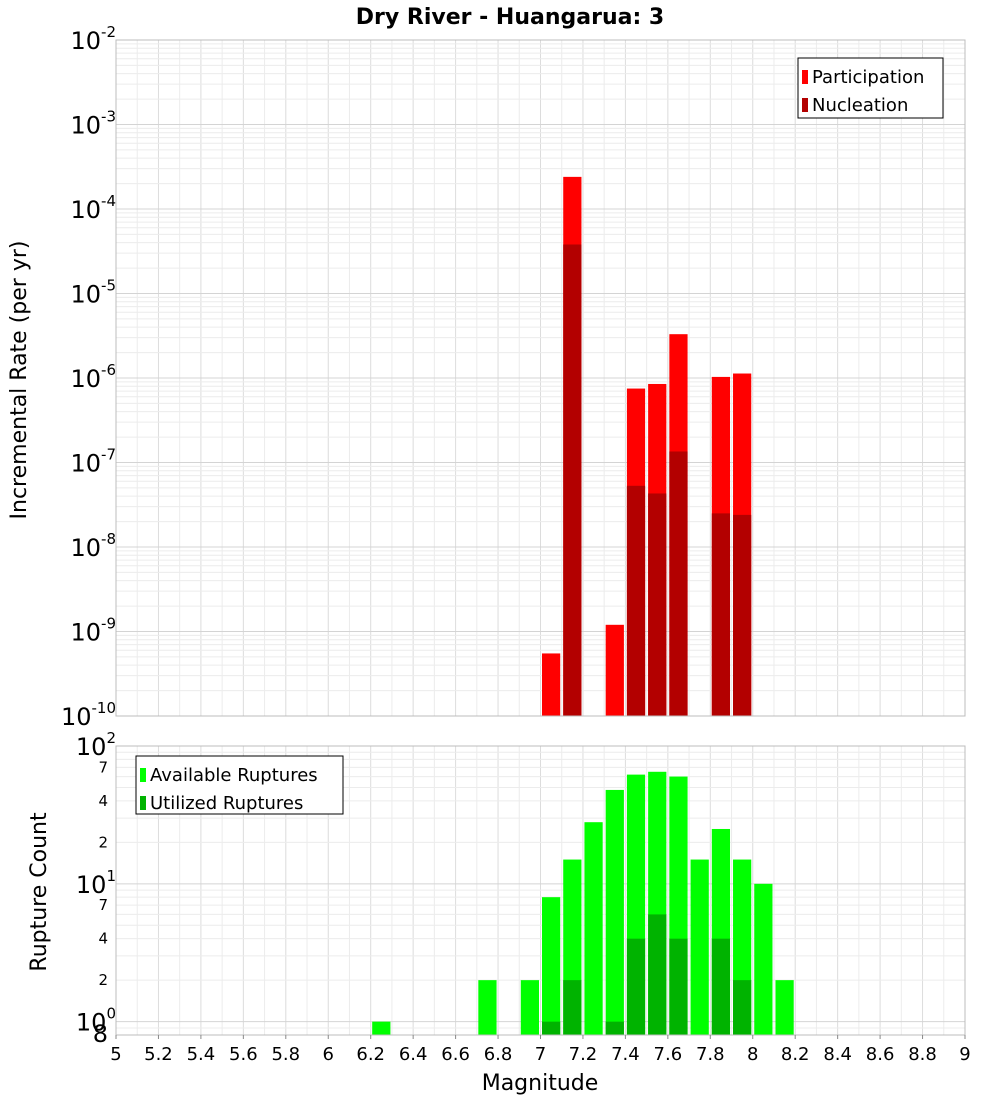 This screenshot has height=1100, width=1000. I want to click on rate-y-tick-label: 10⁻⁴, so click(93, 208).